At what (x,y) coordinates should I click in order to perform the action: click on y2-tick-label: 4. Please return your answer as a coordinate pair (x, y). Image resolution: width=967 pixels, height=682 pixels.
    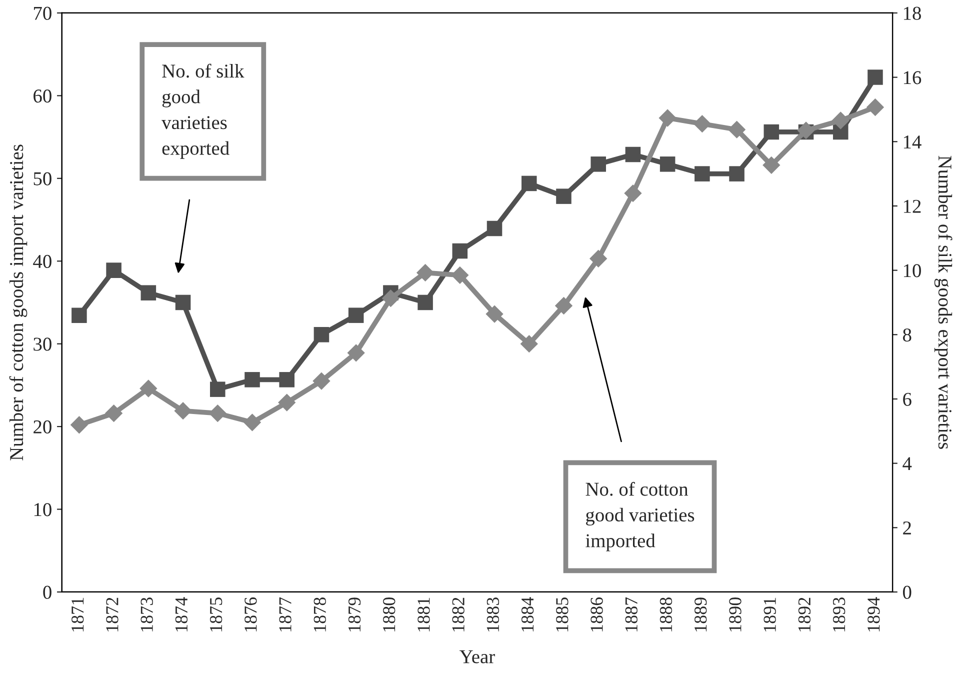
    Looking at the image, I should click on (907, 463).